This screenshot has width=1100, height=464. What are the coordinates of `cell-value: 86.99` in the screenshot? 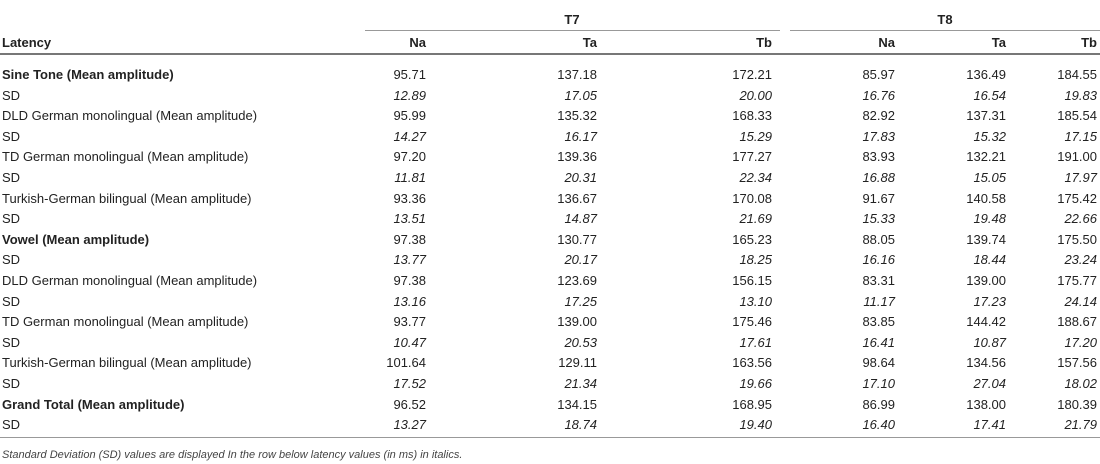 It's located at (878, 404).